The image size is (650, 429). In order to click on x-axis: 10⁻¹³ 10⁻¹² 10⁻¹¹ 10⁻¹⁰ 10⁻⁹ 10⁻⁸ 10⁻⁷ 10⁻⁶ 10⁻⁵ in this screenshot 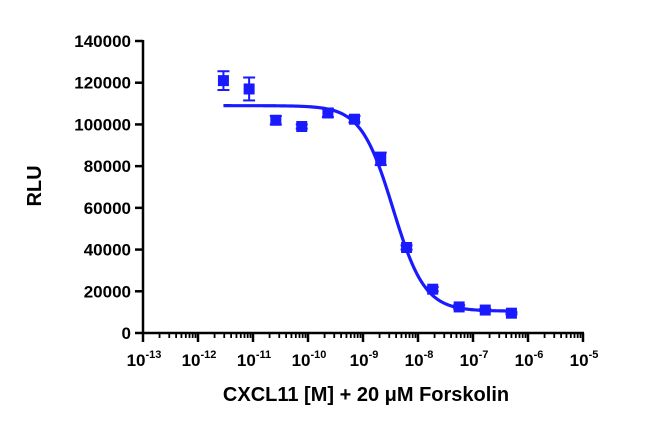, I will do `click(363, 350)`.